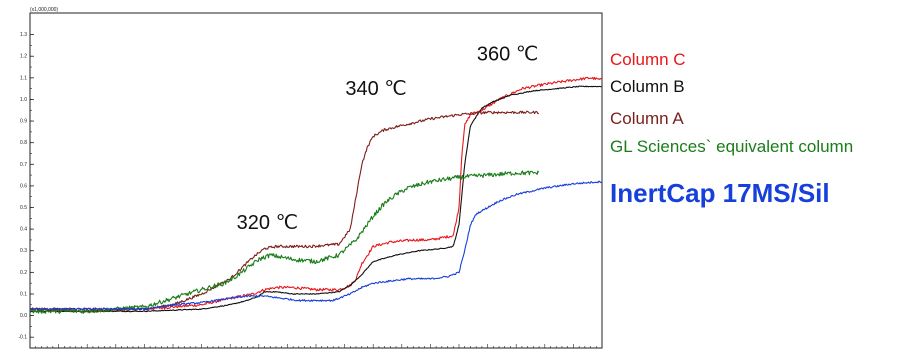 The height and width of the screenshot is (352, 921). I want to click on y-tick-label: 0.1, so click(23, 294).